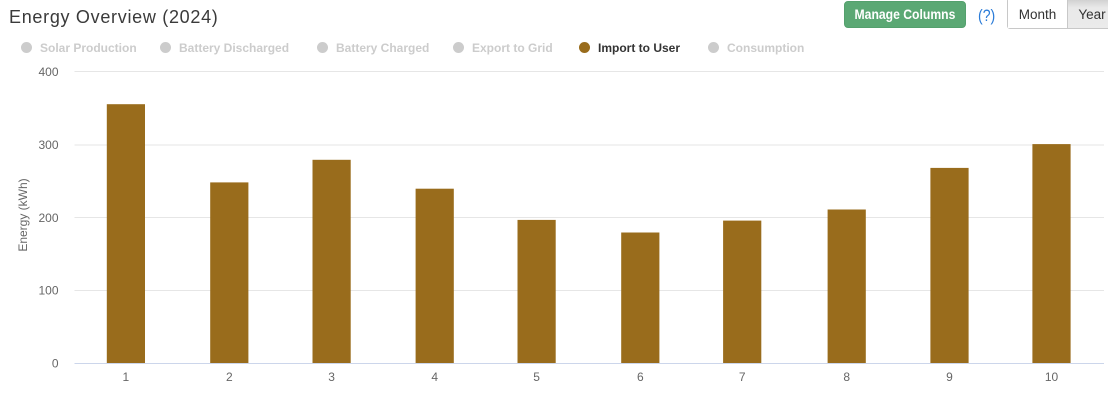  Describe the element at coordinates (229, 377) in the screenshot. I see `svg-text: 2` at that location.